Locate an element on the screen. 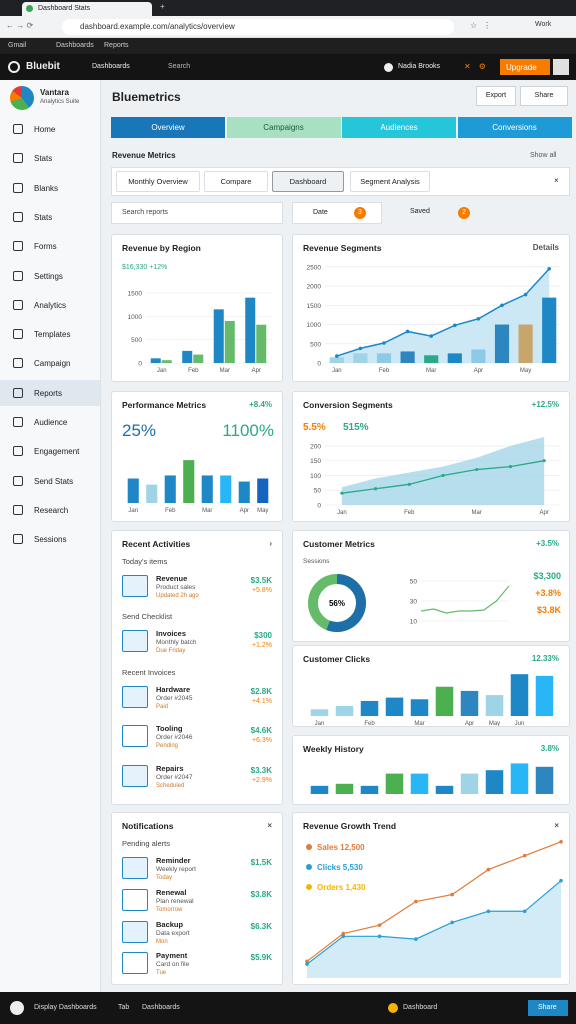 This screenshot has height=1024, width=576. section-link: Show all is located at coordinates (543, 155).